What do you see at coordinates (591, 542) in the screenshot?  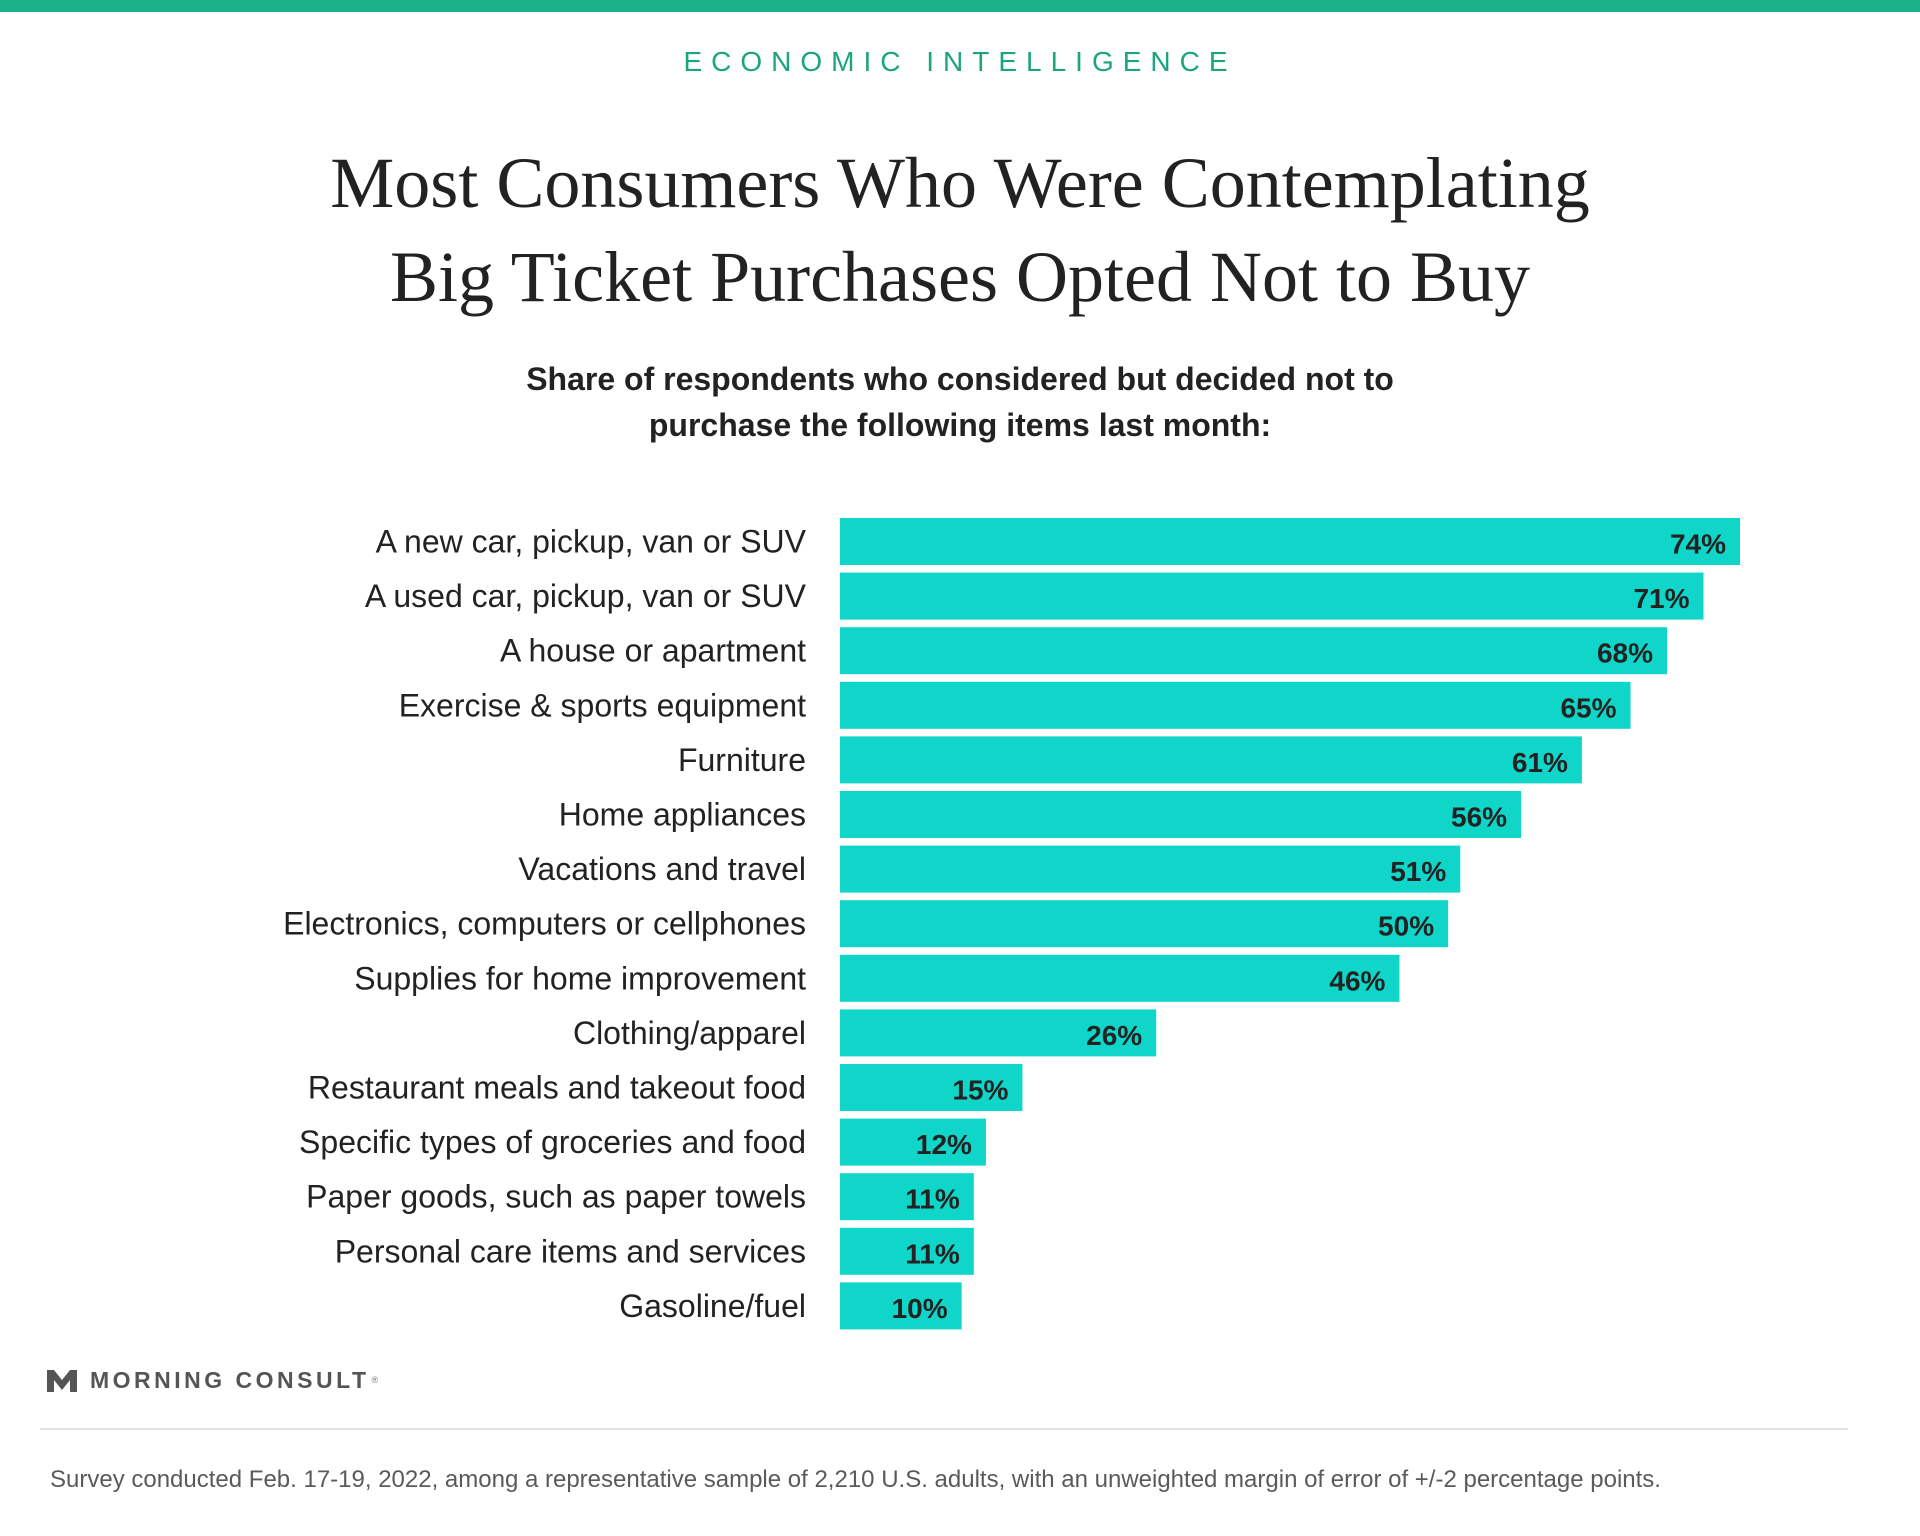 I see `category-label: A new car, pickup, van or SUV` at bounding box center [591, 542].